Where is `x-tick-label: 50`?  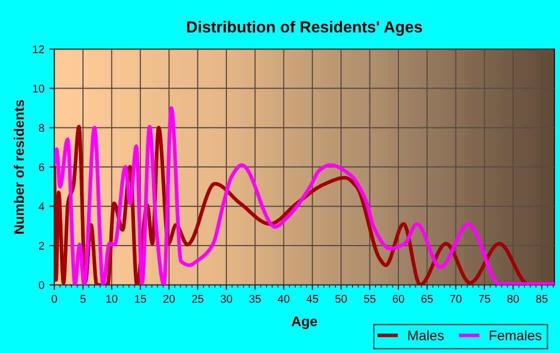 x-tick-label: 50 is located at coordinates (341, 298).